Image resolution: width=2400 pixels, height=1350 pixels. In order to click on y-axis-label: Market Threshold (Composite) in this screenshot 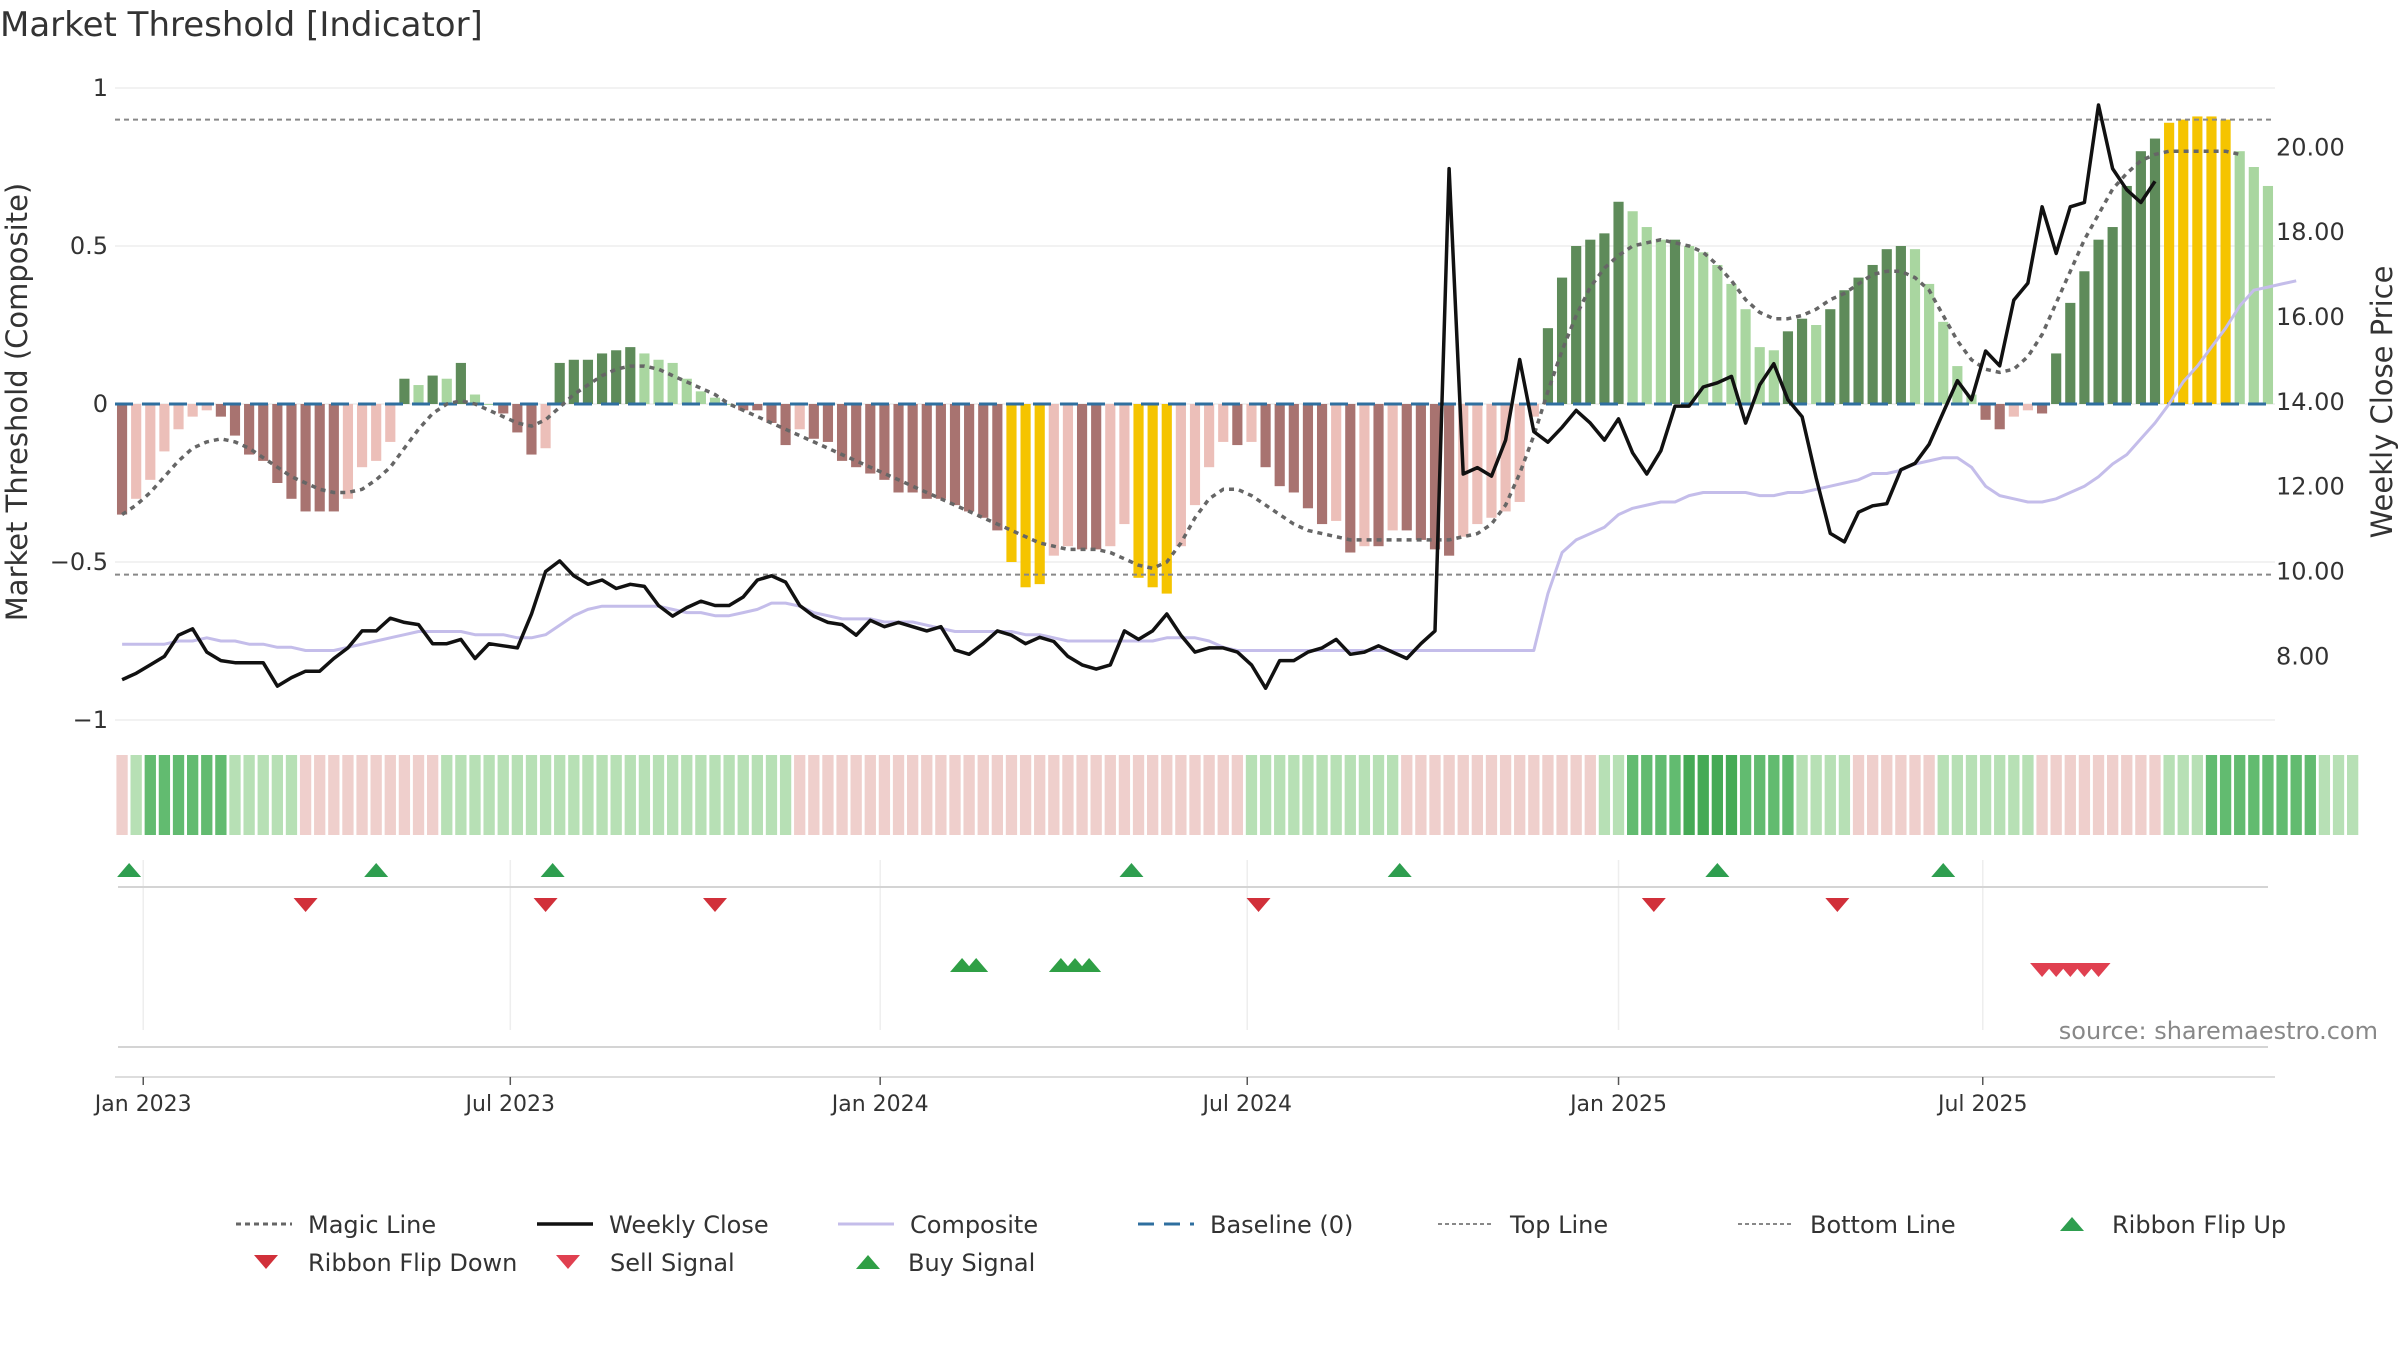, I will do `click(17, 402)`.